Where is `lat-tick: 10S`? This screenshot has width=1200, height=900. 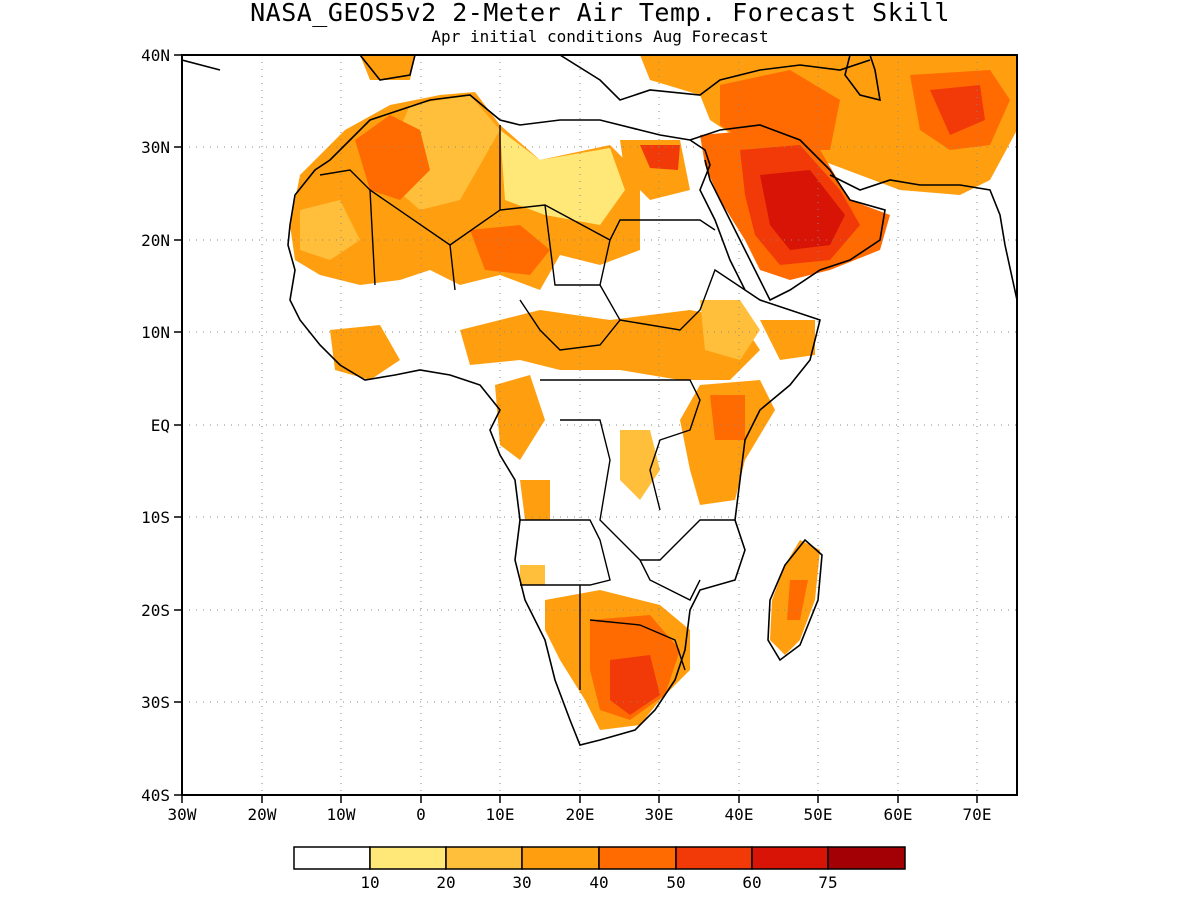
lat-tick: 10S is located at coordinates (155, 517).